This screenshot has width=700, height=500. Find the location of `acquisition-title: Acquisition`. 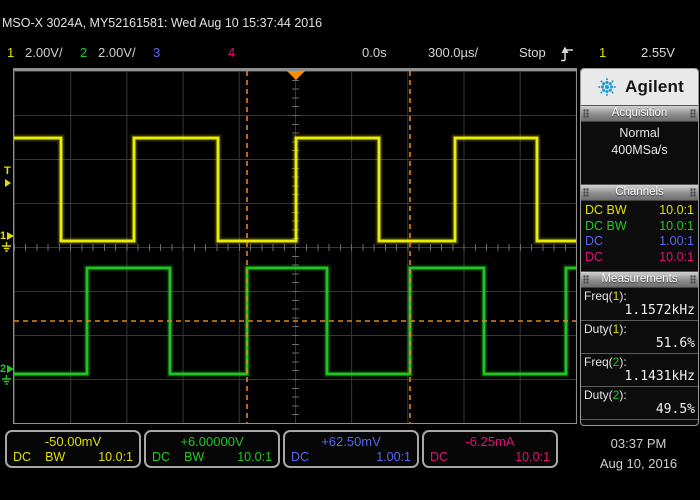

acquisition-title: Acquisition is located at coordinates (639, 113).